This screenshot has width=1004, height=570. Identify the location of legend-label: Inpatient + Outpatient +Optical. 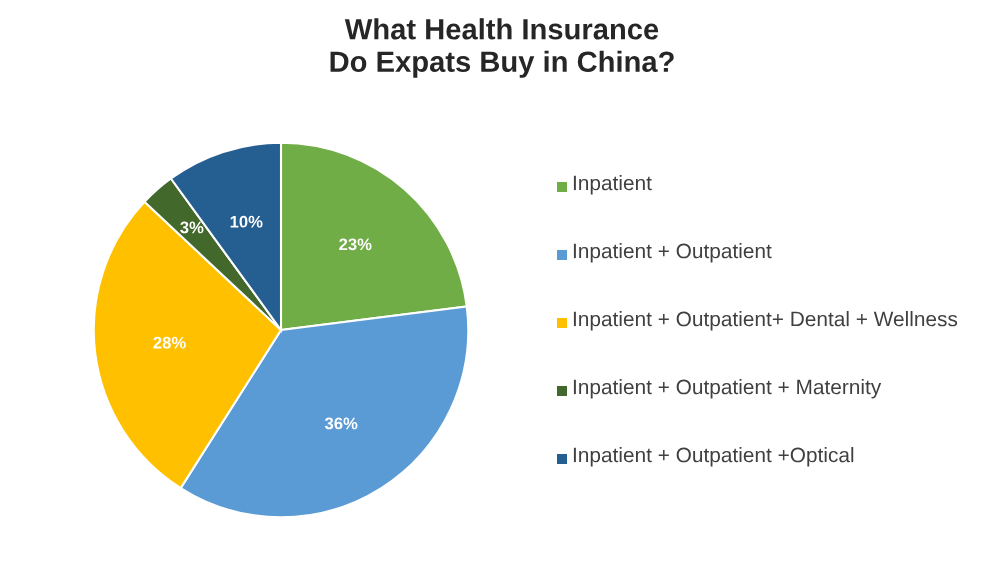
(713, 457).